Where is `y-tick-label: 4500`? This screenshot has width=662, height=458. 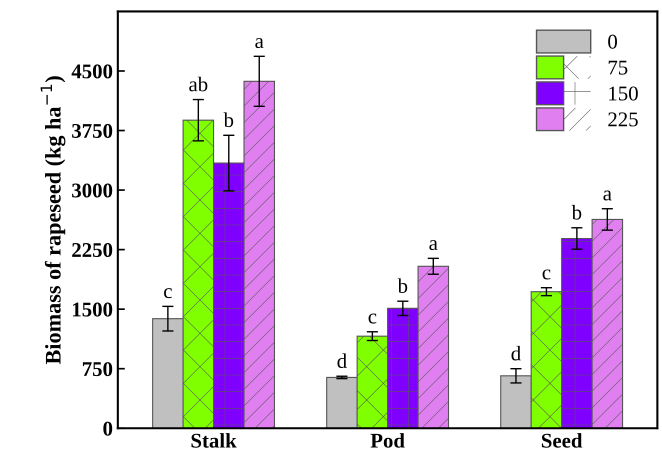 y-tick-label: 4500 is located at coordinates (92, 71).